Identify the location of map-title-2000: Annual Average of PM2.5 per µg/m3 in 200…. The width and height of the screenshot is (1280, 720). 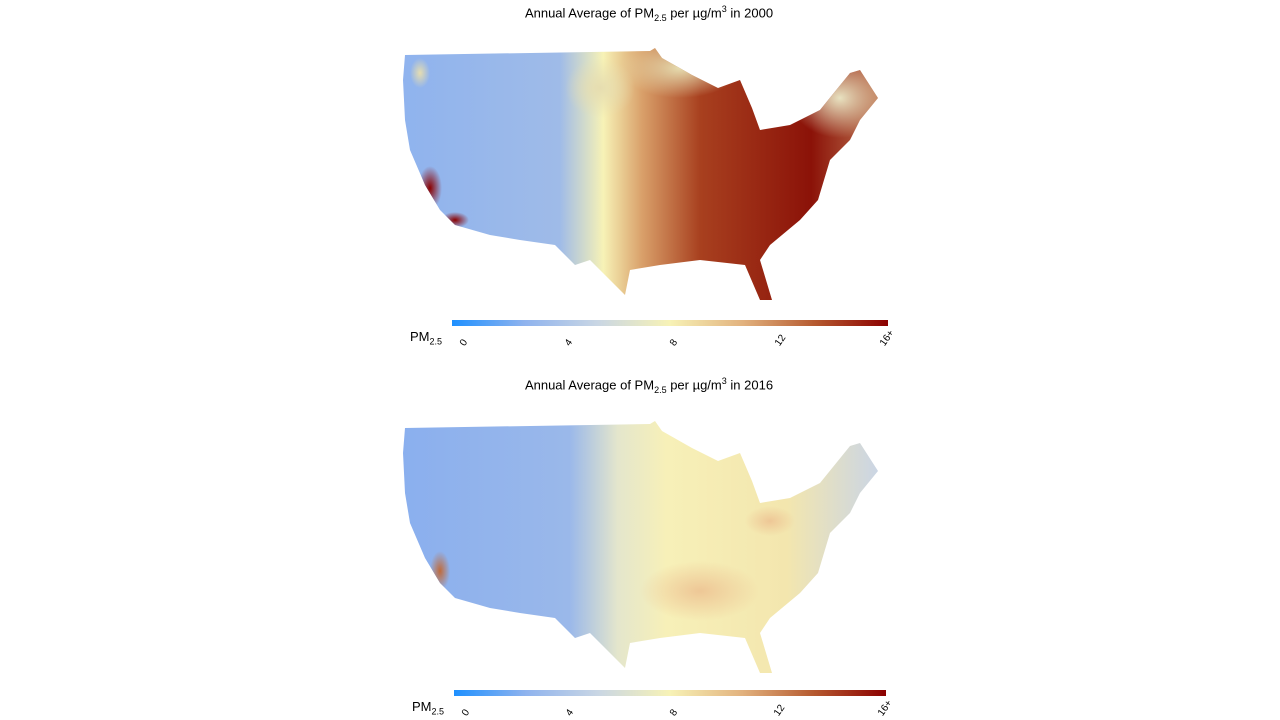
(649, 13).